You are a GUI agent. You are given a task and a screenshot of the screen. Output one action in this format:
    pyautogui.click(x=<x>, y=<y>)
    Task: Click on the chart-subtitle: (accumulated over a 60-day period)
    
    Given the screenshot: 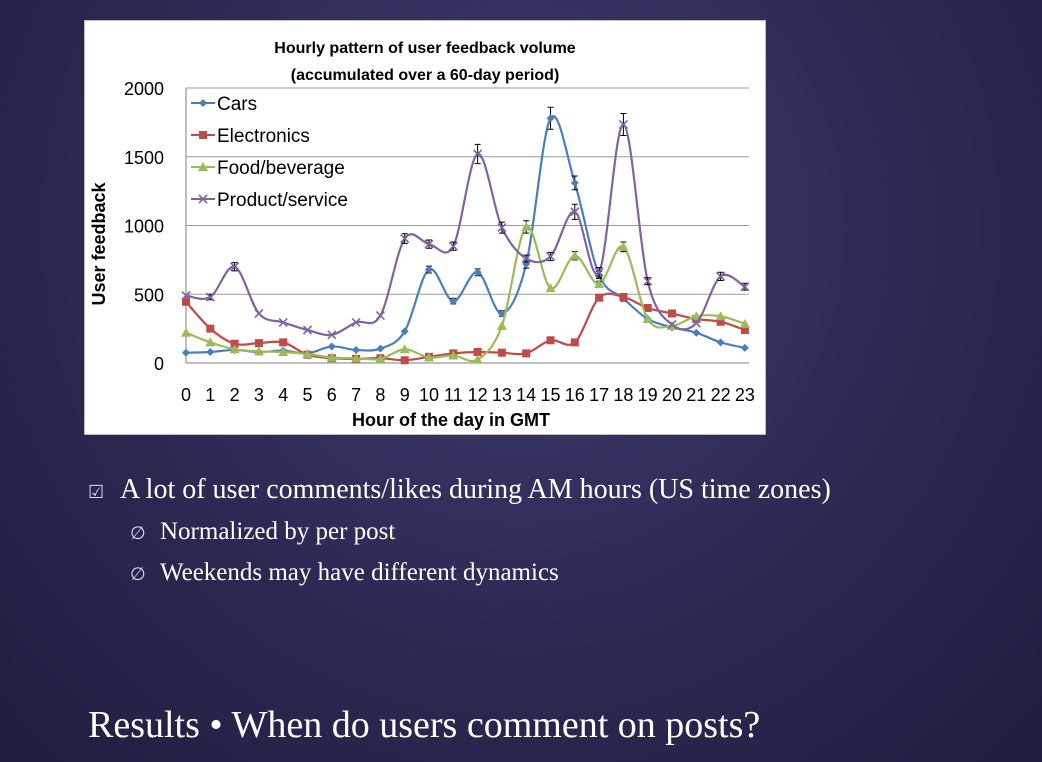 What is the action you would take?
    pyautogui.click(x=425, y=75)
    